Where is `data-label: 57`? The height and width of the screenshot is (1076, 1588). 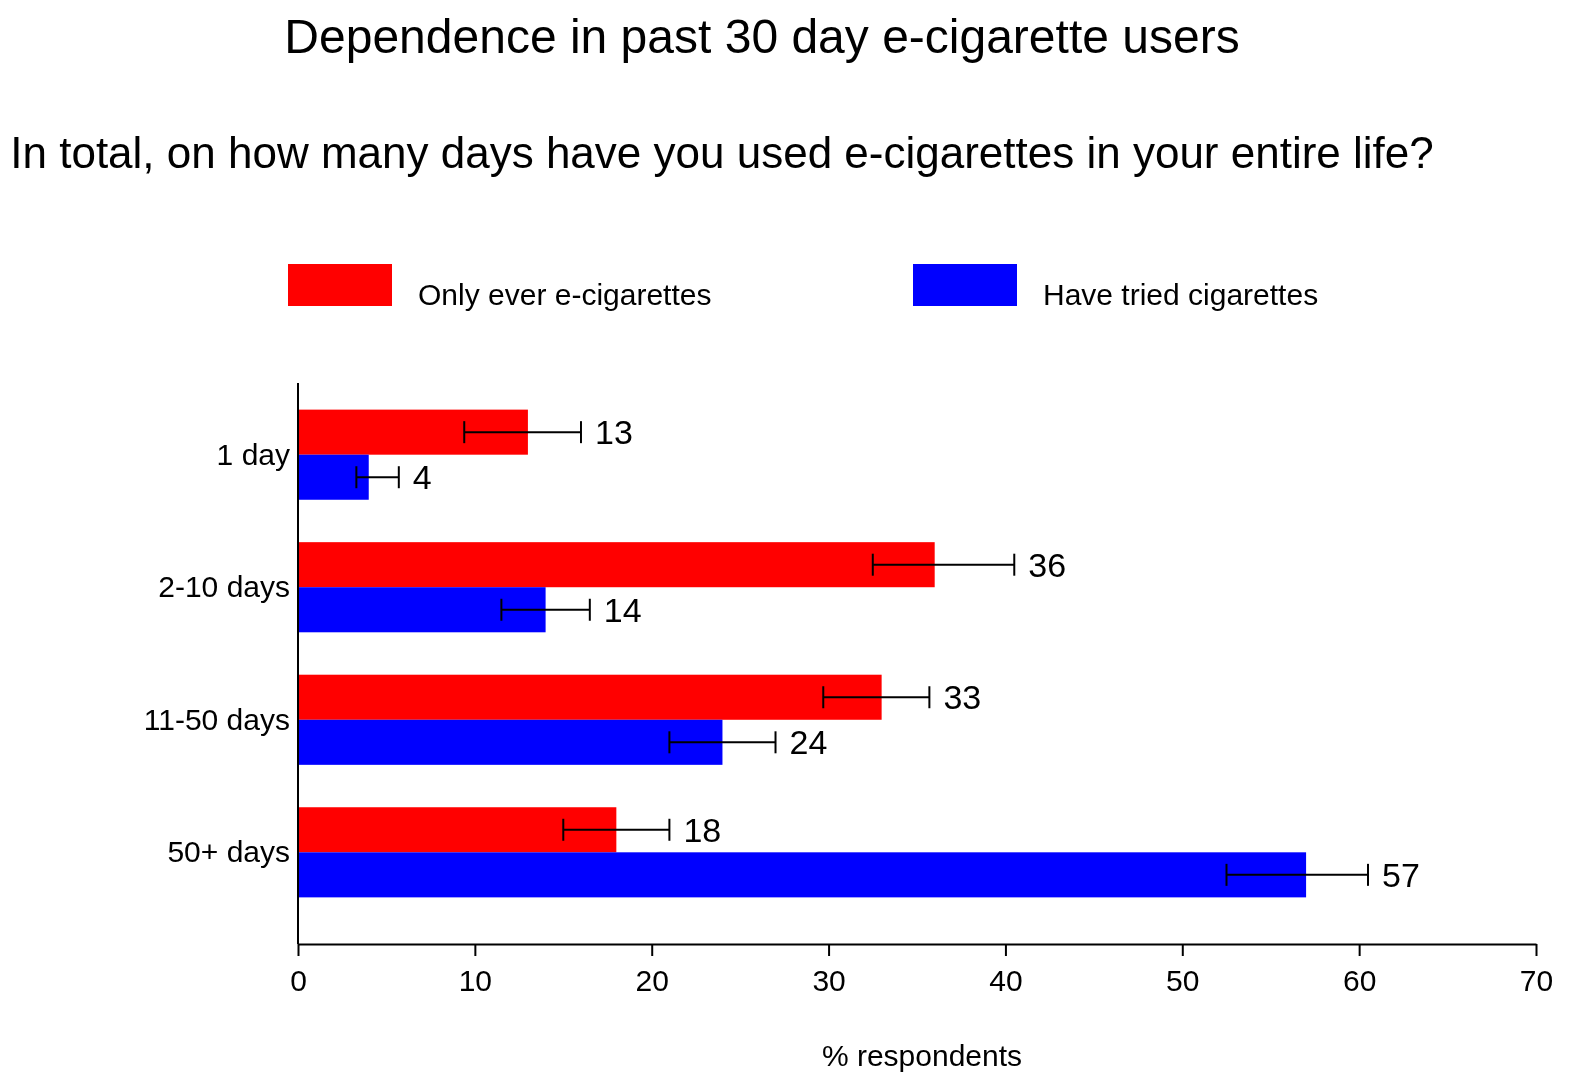
data-label: 57 is located at coordinates (1400, 874).